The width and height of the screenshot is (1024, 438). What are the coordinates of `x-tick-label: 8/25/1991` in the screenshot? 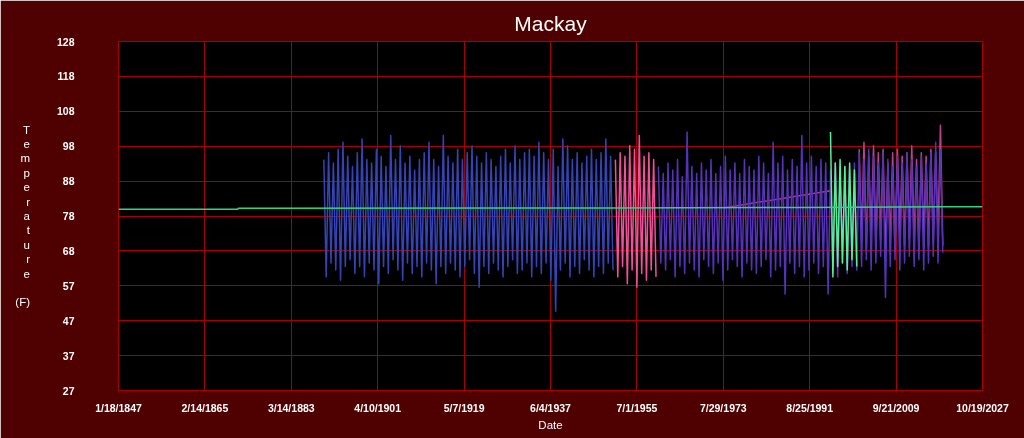 It's located at (810, 407).